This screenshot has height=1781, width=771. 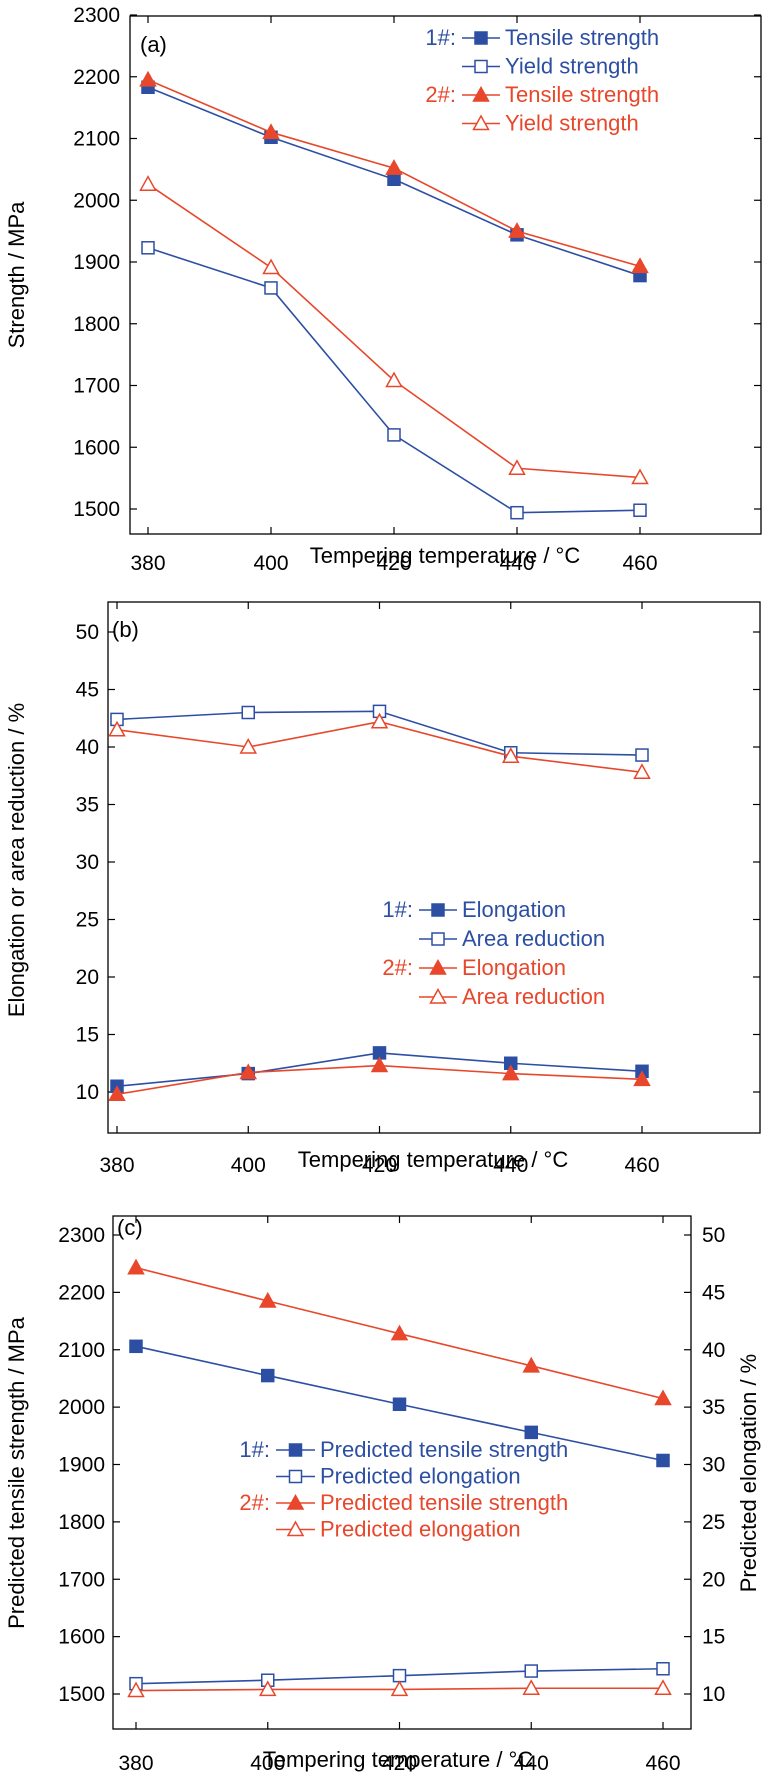 What do you see at coordinates (748, 1473) in the screenshot?
I see `y-axis-title-right: Predicted elongation / %` at bounding box center [748, 1473].